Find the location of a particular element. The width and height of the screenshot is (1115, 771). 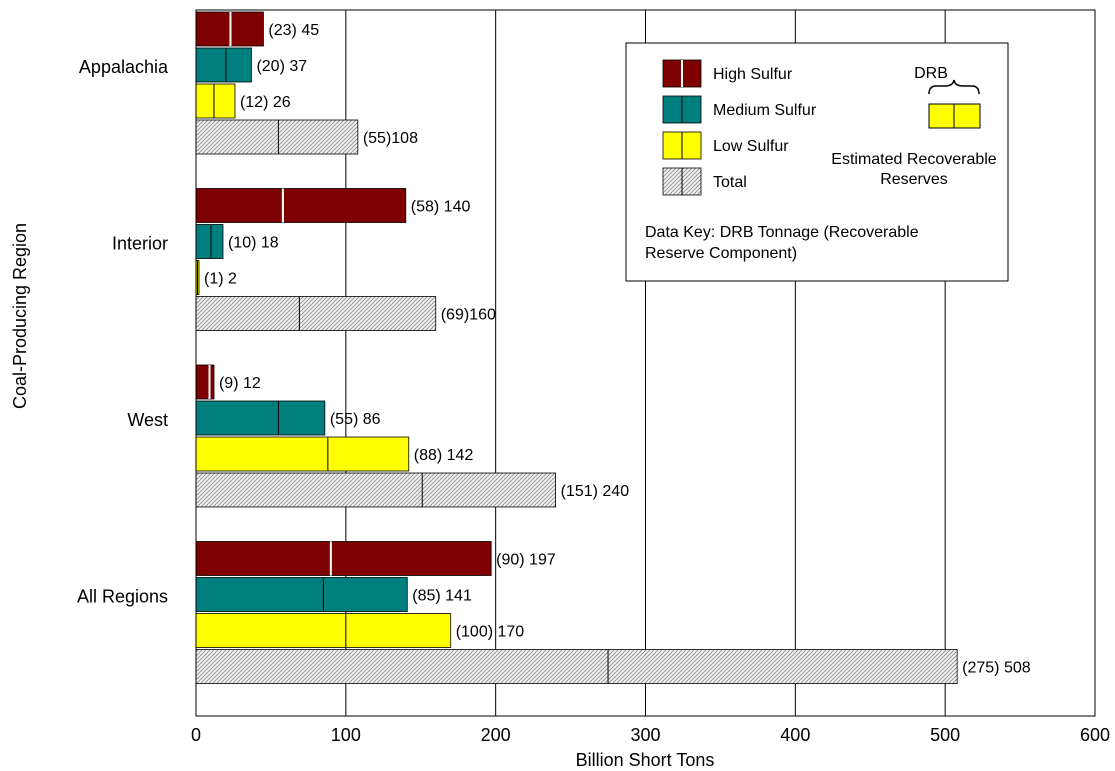

bar-value-label: (1) 2 is located at coordinates (220, 279).